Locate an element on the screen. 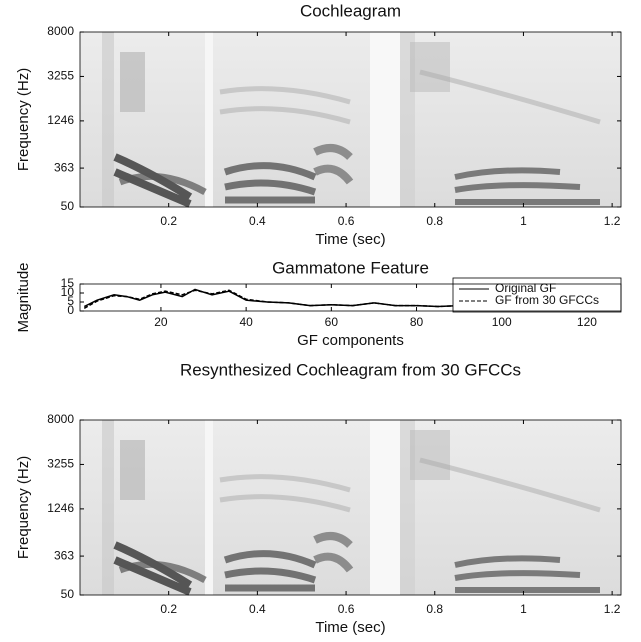 This screenshot has height=642, width=641. x-tick-label: 20 is located at coordinates (161, 322).